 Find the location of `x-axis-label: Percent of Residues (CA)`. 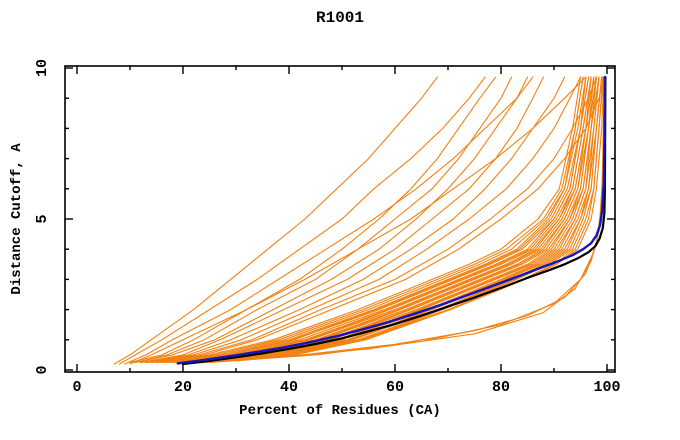

x-axis-label: Percent of Residues (CA) is located at coordinates (340, 411).